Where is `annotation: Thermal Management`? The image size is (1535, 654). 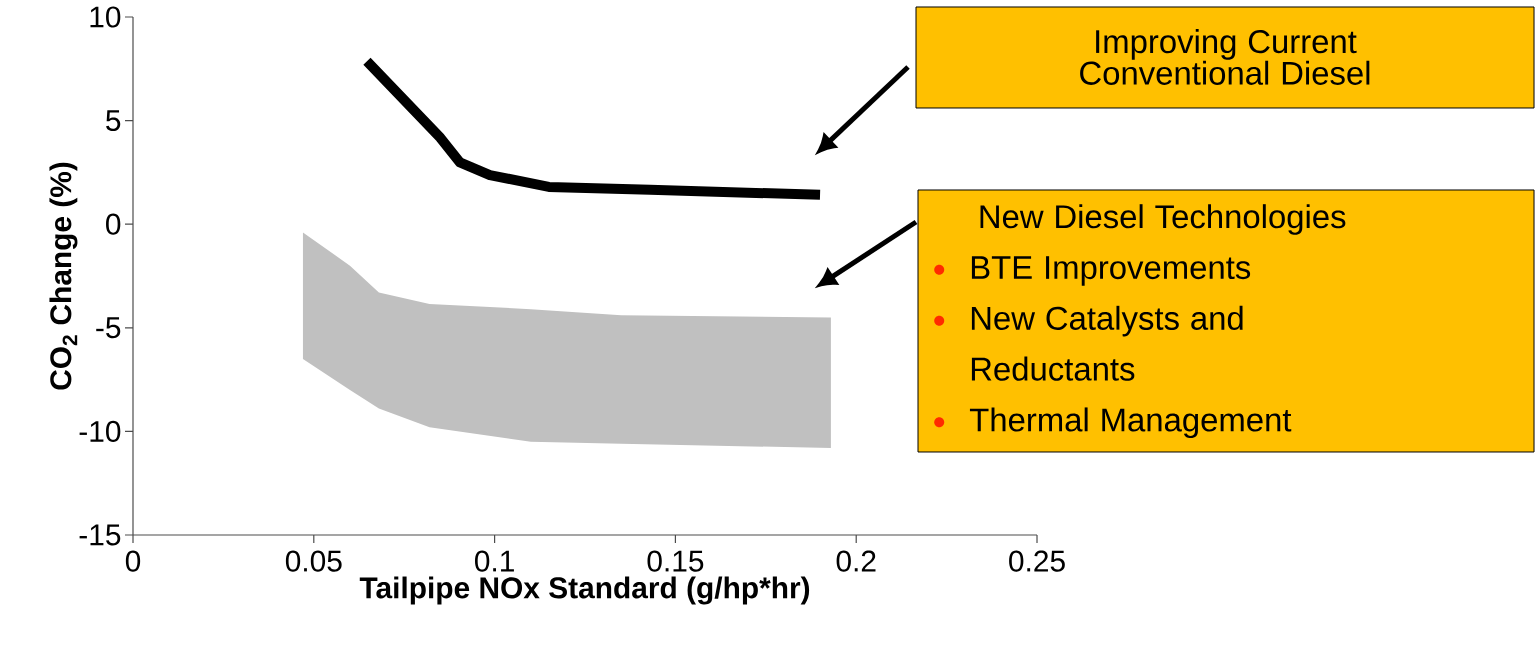
annotation: Thermal Management is located at coordinates (1130, 423).